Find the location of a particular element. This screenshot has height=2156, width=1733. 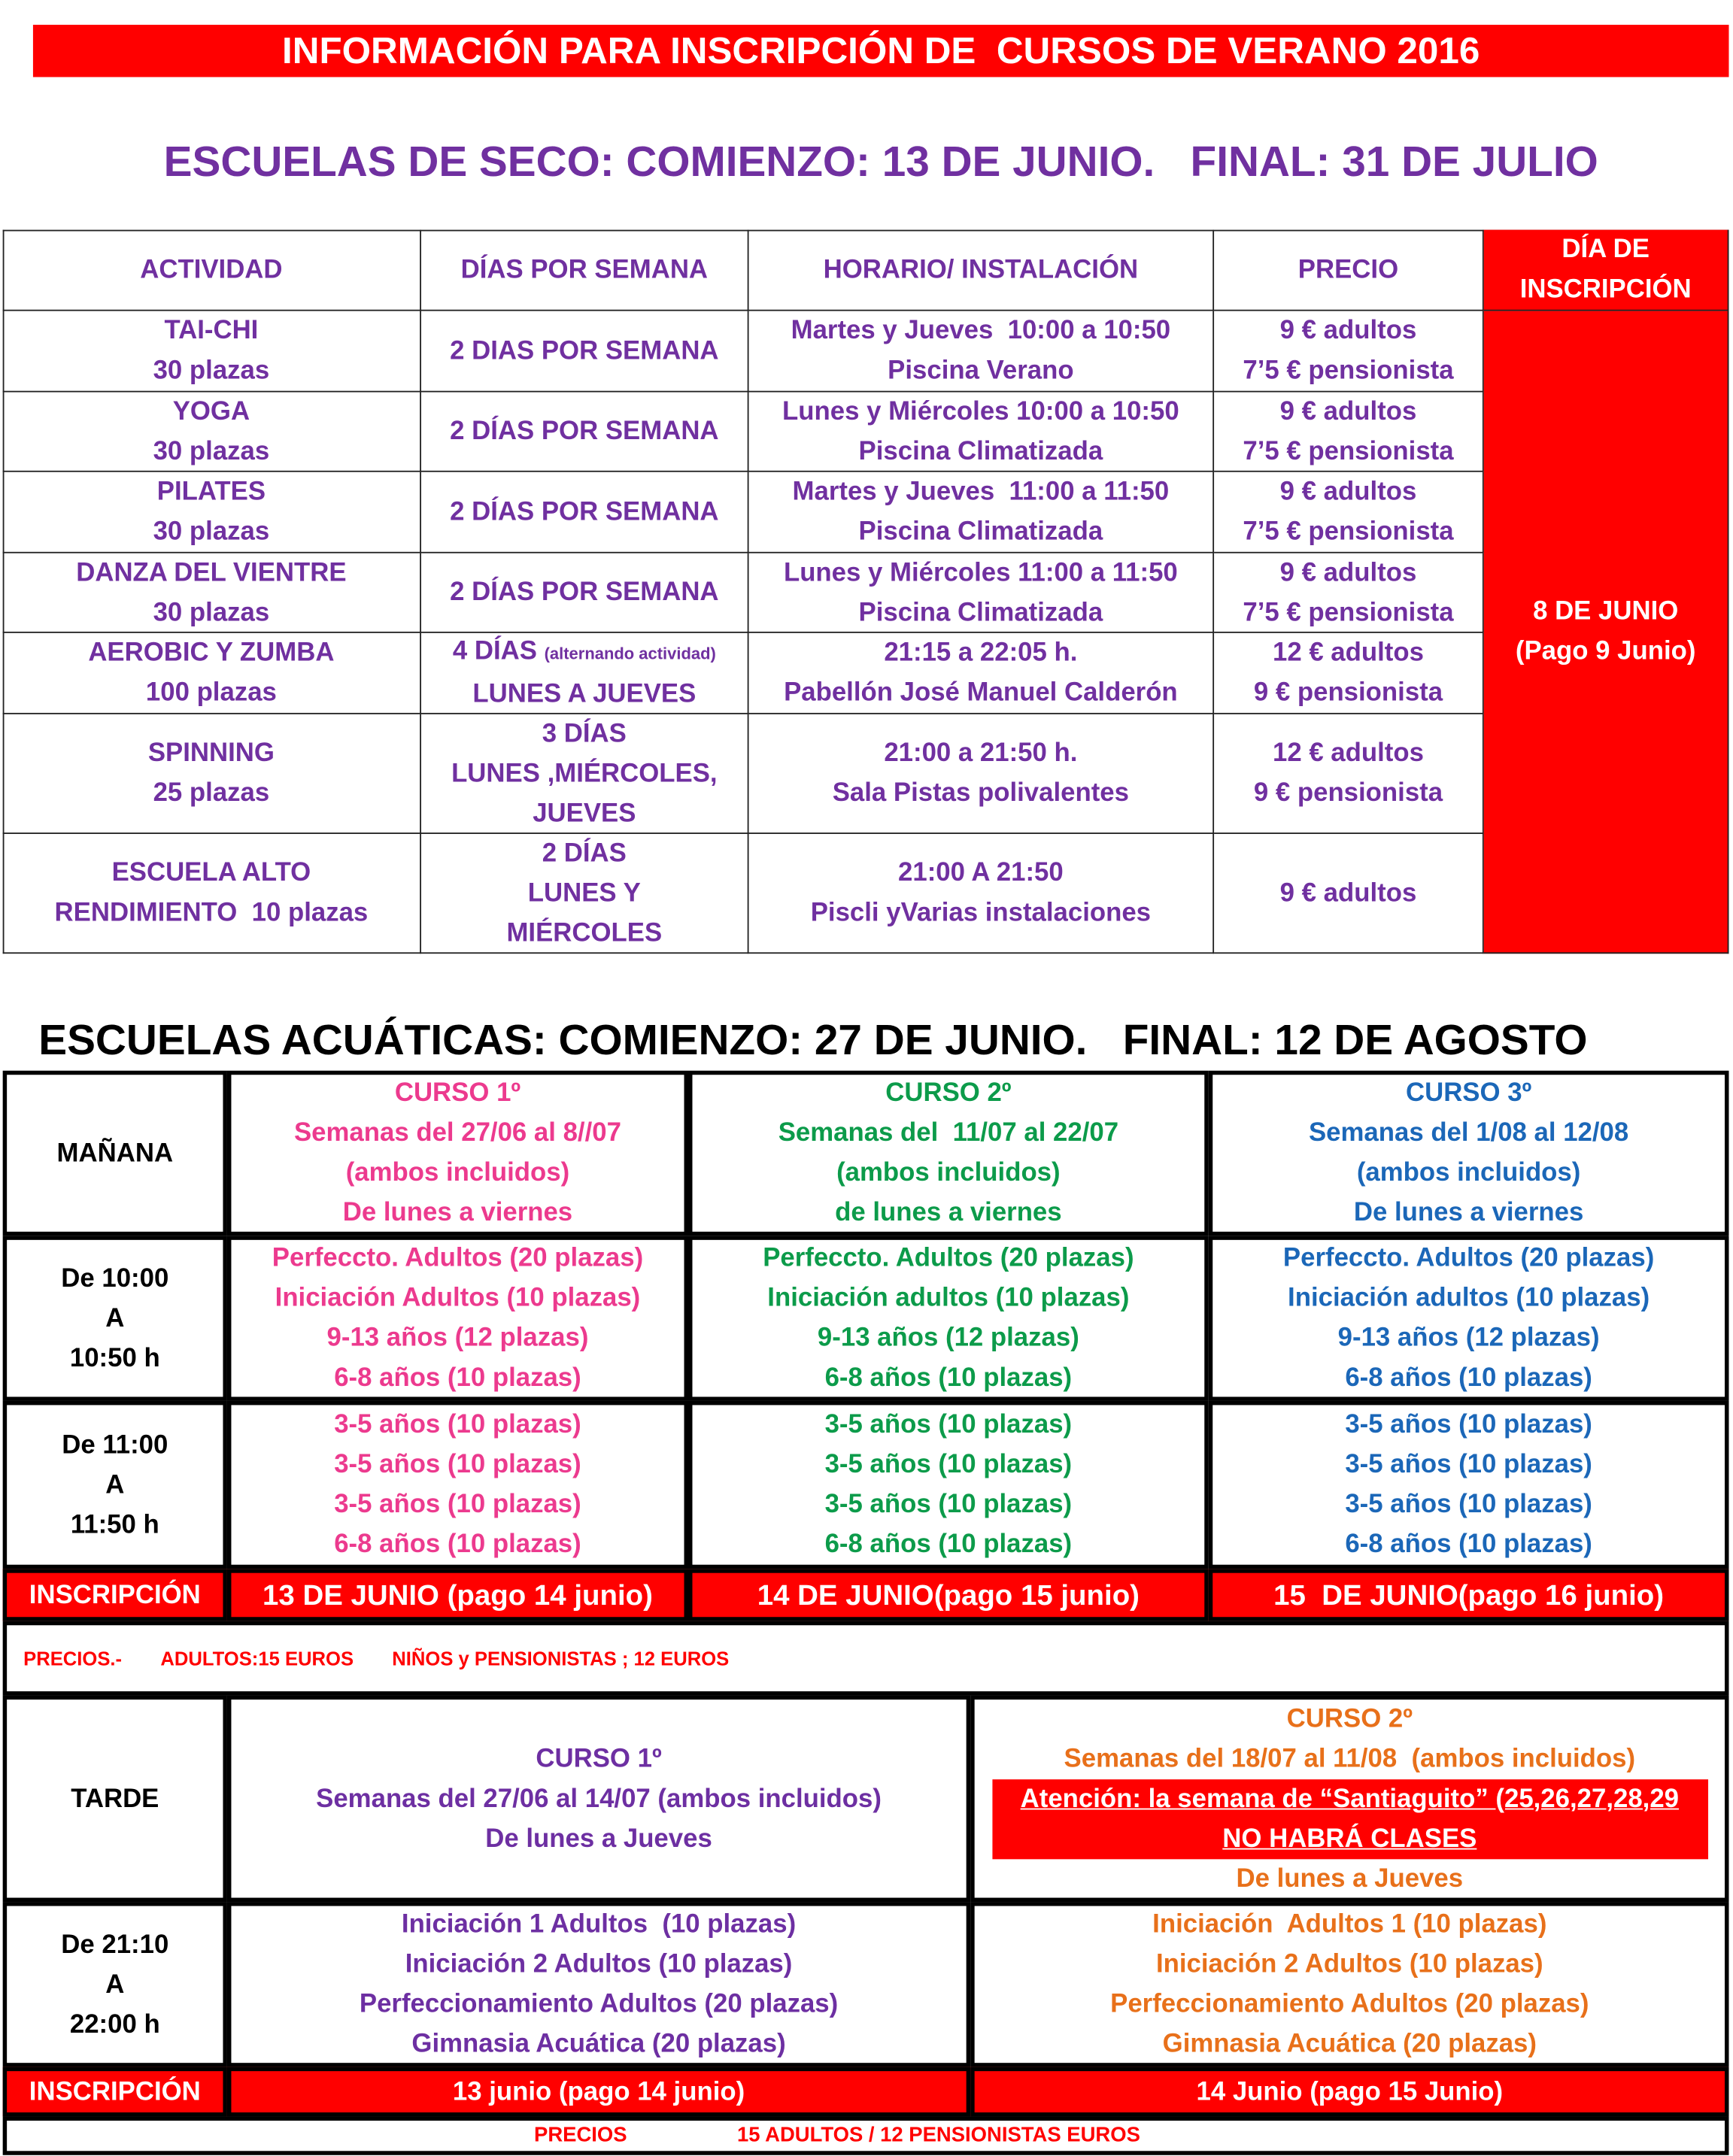

days-note: (alternando actividad) is located at coordinates (630, 654).